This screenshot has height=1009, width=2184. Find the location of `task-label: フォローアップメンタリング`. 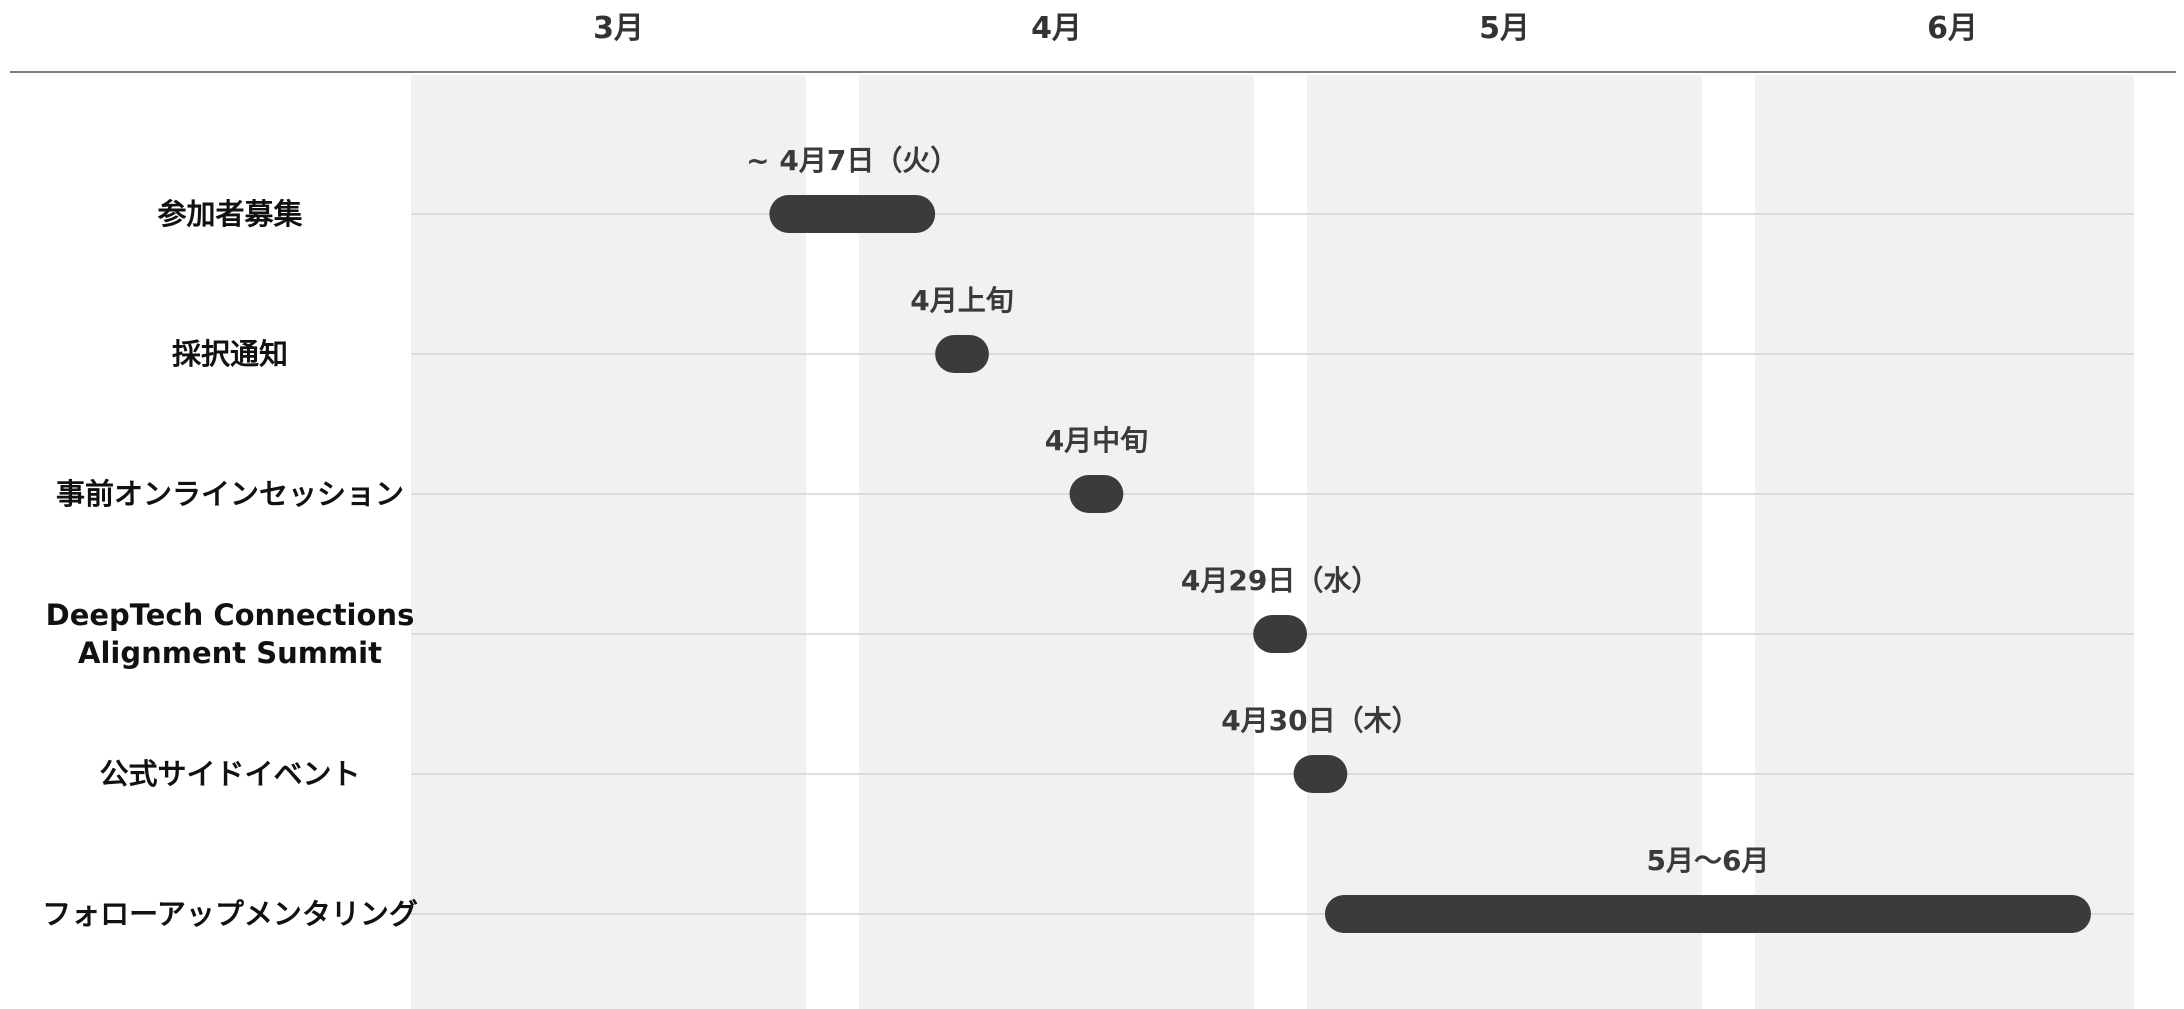

task-label: フォローアップメンタリング is located at coordinates (230, 914).